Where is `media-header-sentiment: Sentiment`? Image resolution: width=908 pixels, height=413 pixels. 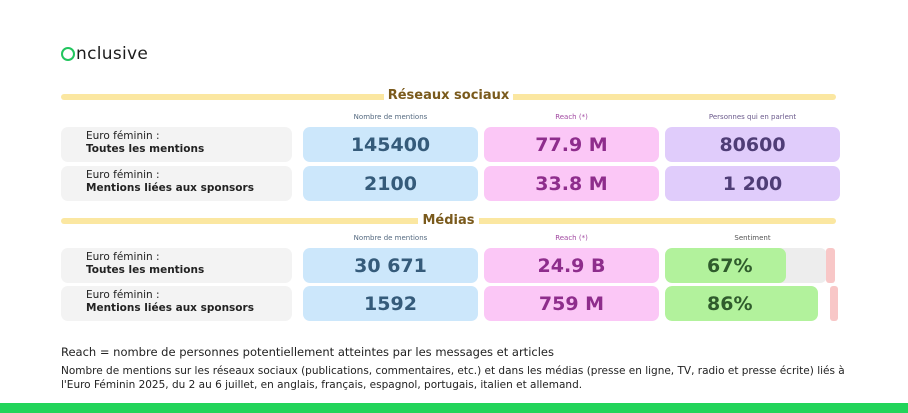
media-header-sentiment: Sentiment is located at coordinates (752, 238).